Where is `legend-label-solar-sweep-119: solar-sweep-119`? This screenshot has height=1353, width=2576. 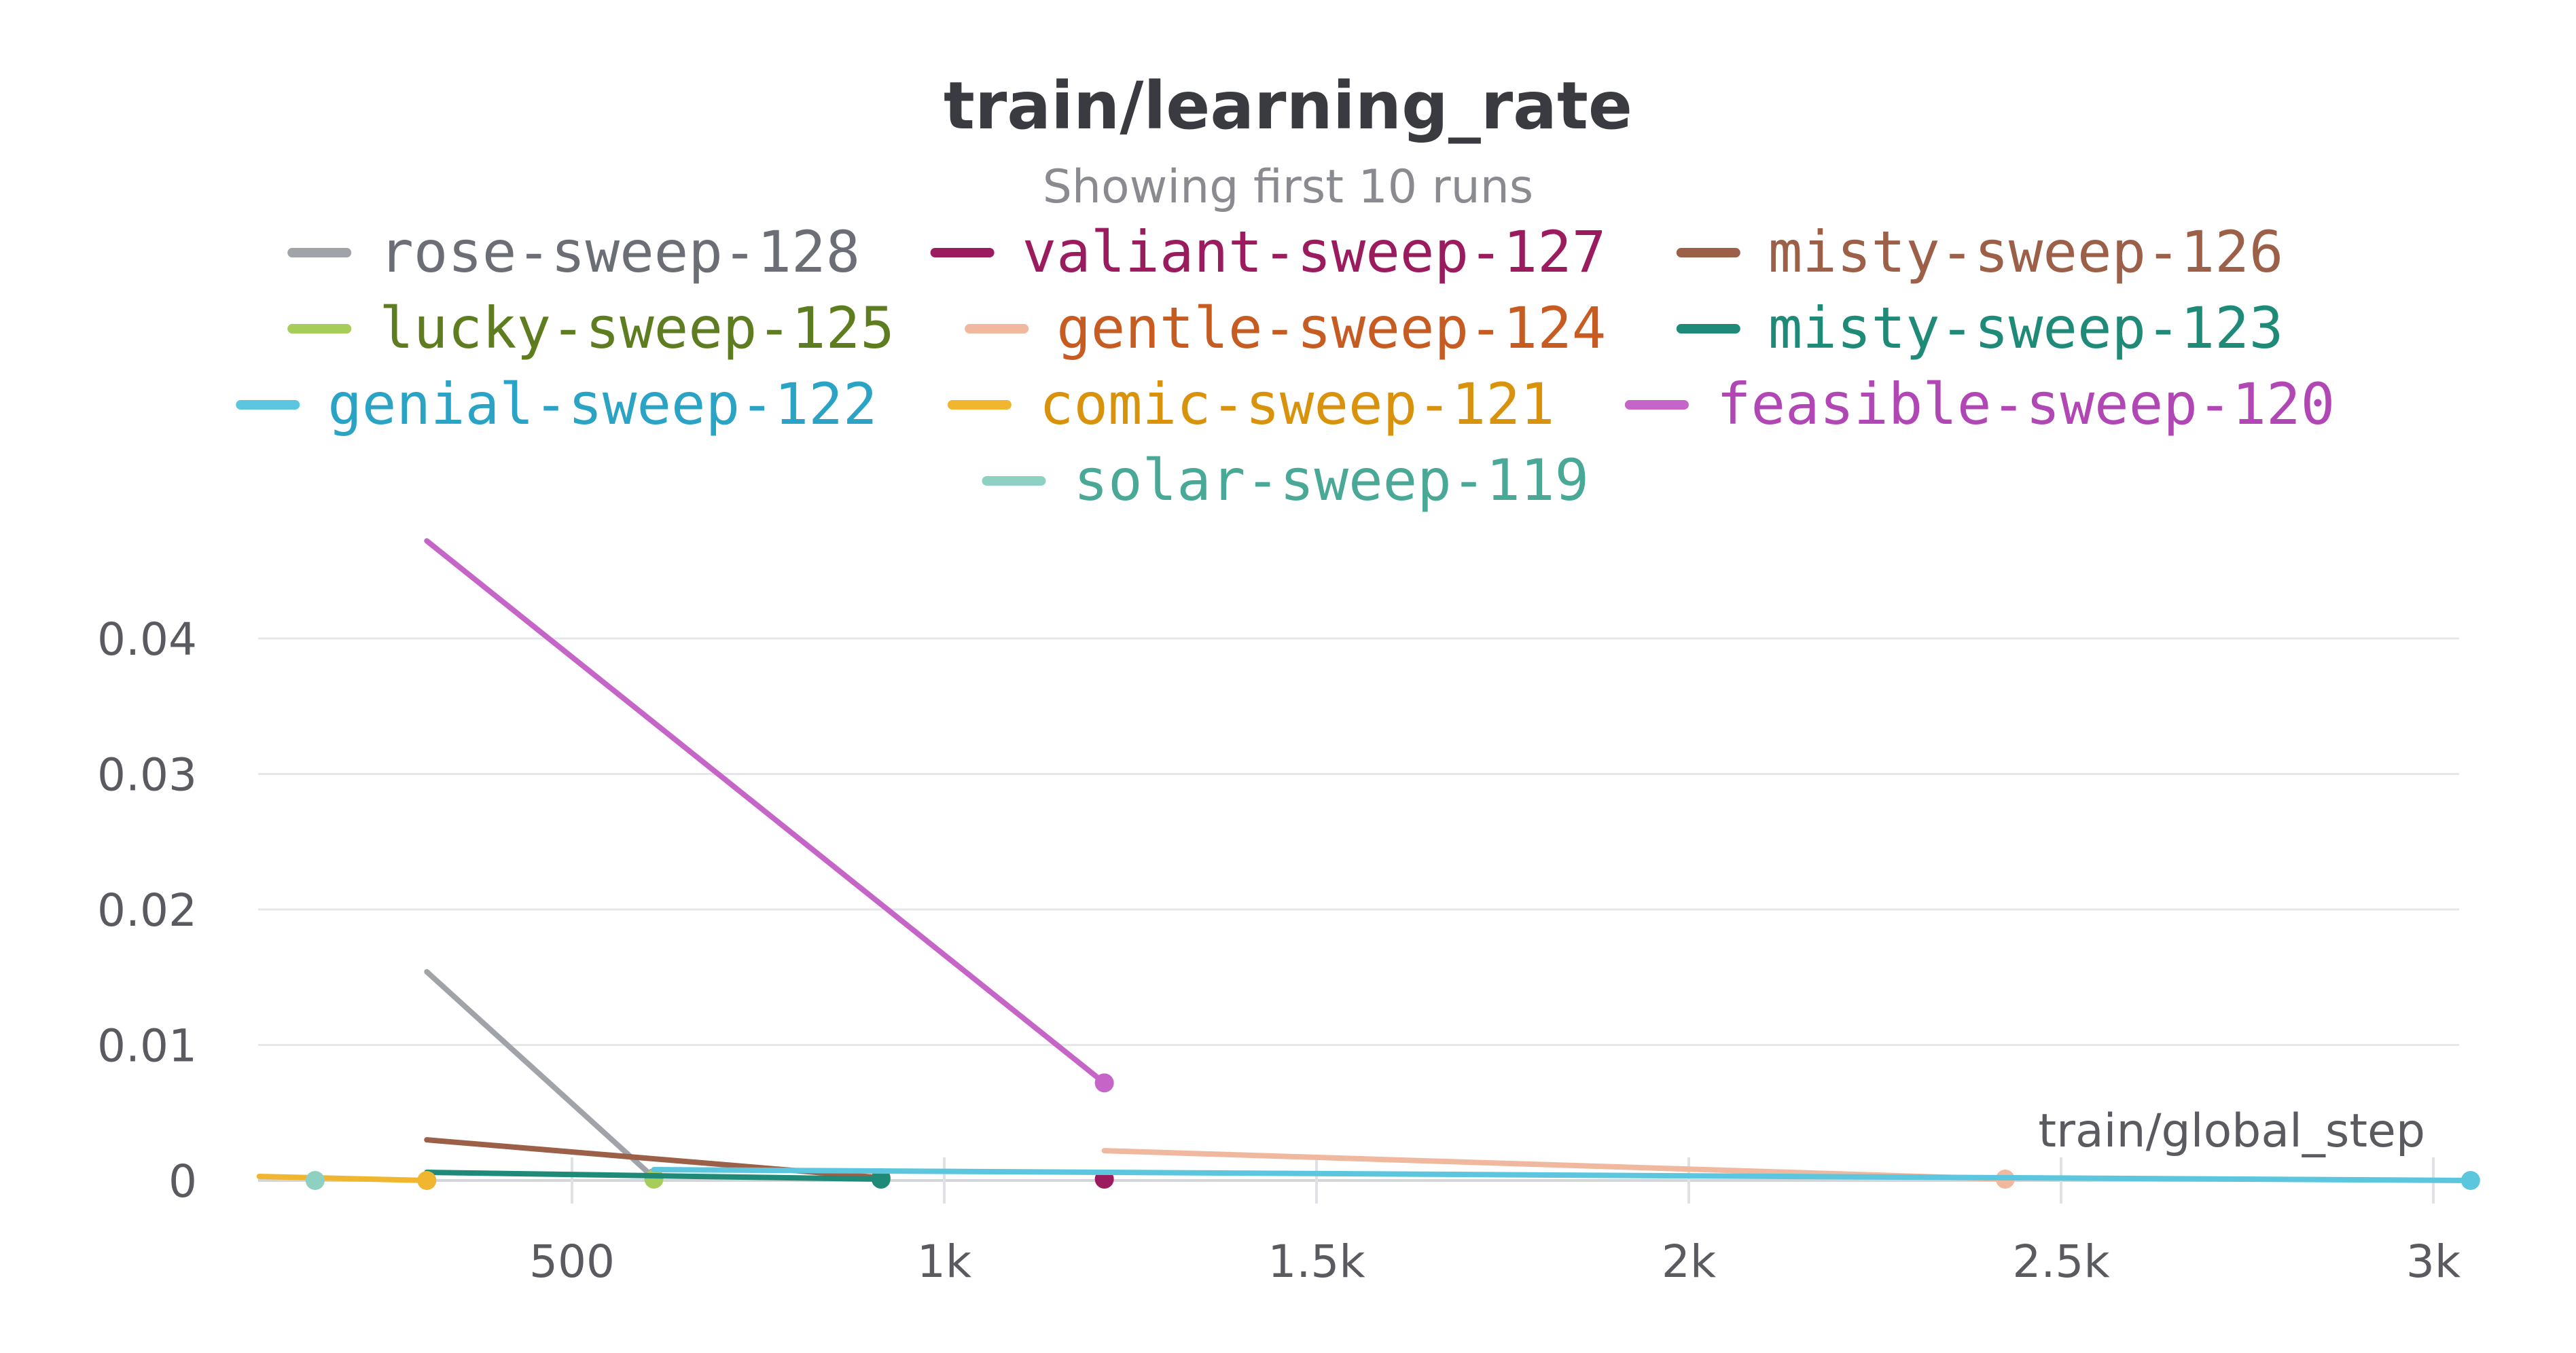
legend-label-solar-sweep-119: solar-sweep-119 is located at coordinates (1332, 480).